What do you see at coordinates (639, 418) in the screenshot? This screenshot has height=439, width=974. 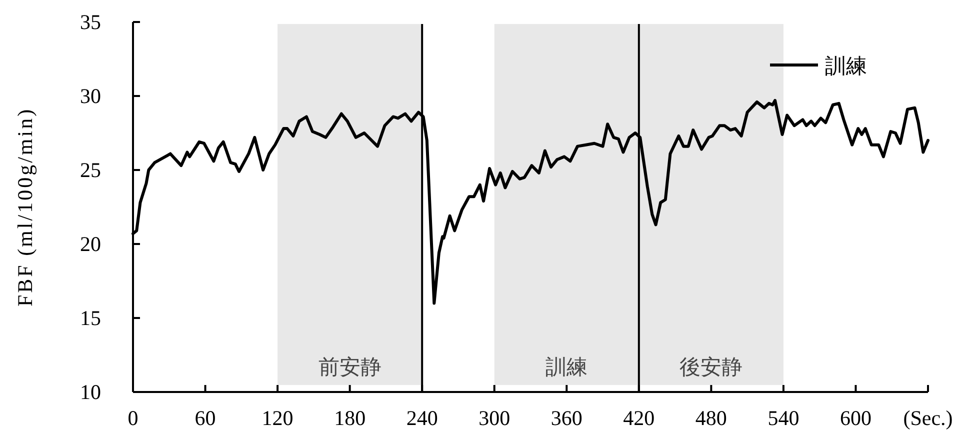 I see `x-tick-label: 420` at bounding box center [639, 418].